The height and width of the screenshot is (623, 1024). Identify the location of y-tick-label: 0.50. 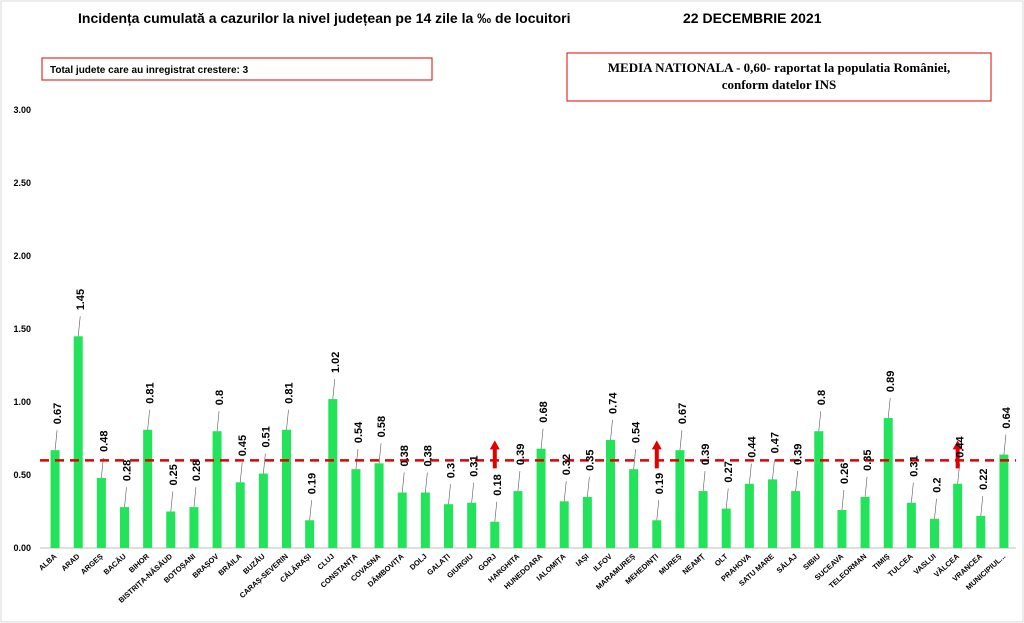
(22, 475).